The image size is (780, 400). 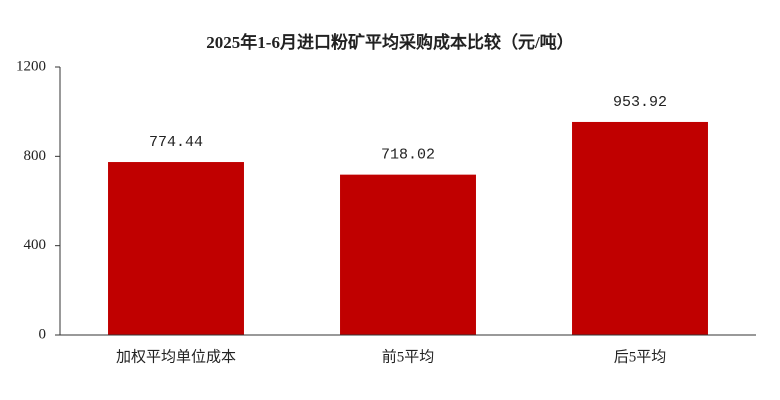 What do you see at coordinates (408, 356) in the screenshot?
I see `x-tick-label: 前5平均` at bounding box center [408, 356].